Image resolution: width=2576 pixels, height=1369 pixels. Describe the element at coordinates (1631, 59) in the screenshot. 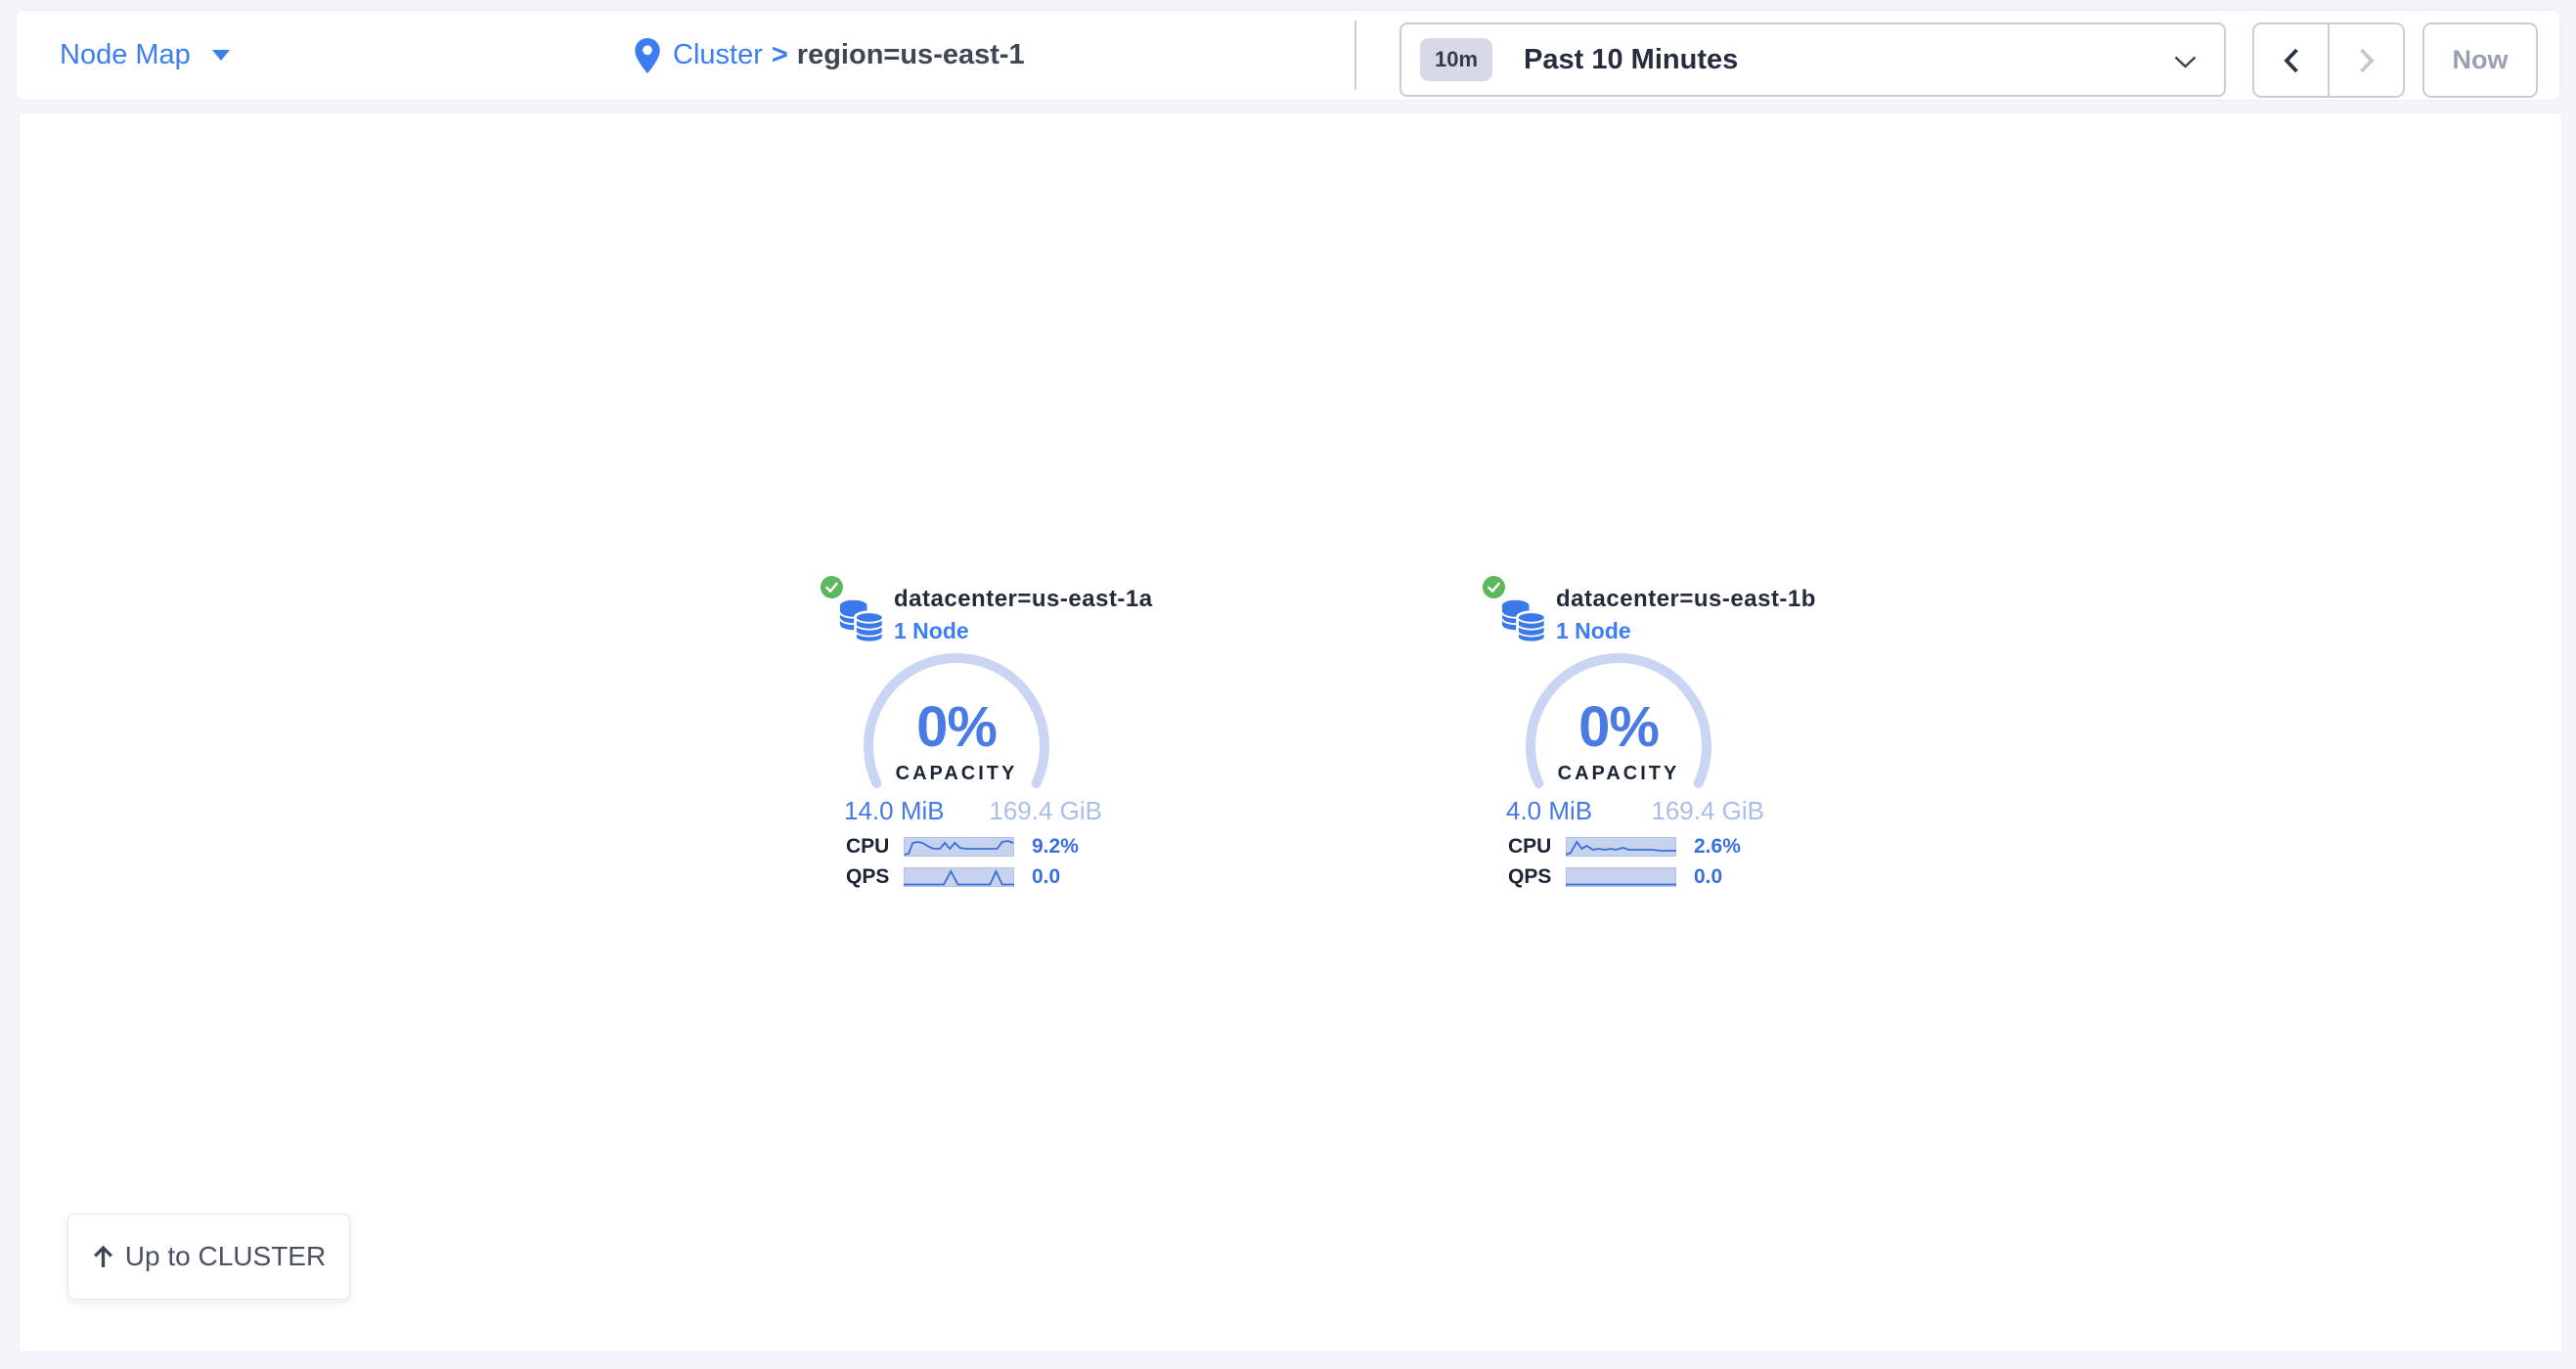

I see `time-window-label: Past 10 Minutes` at that location.